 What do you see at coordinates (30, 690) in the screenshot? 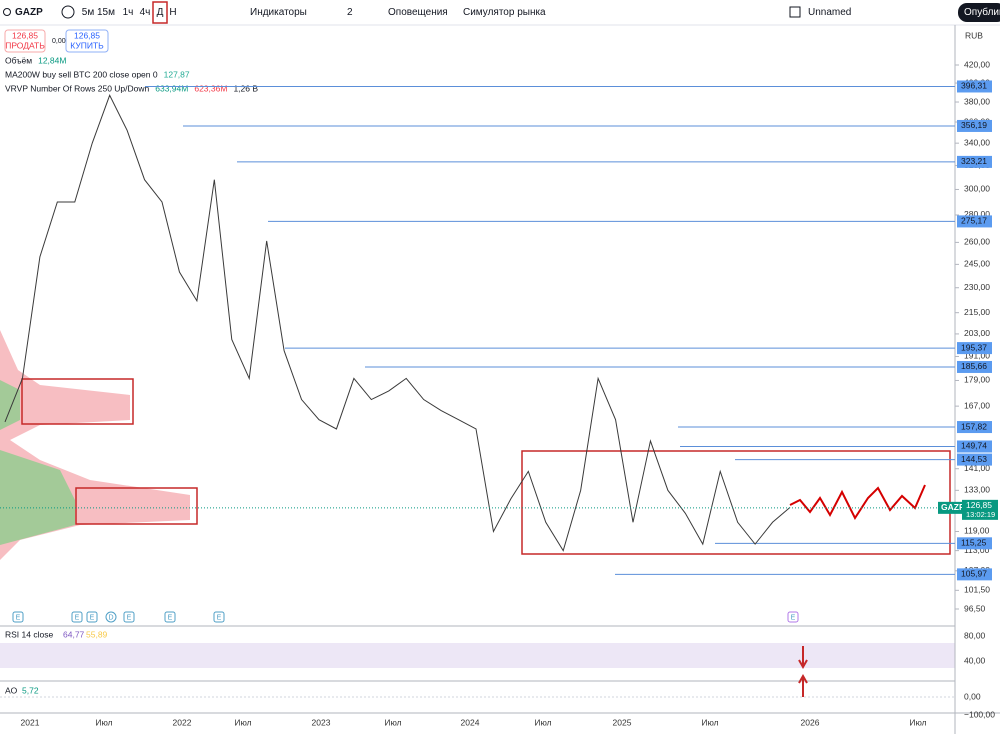
I see `ao-value: 5,72` at bounding box center [30, 690].